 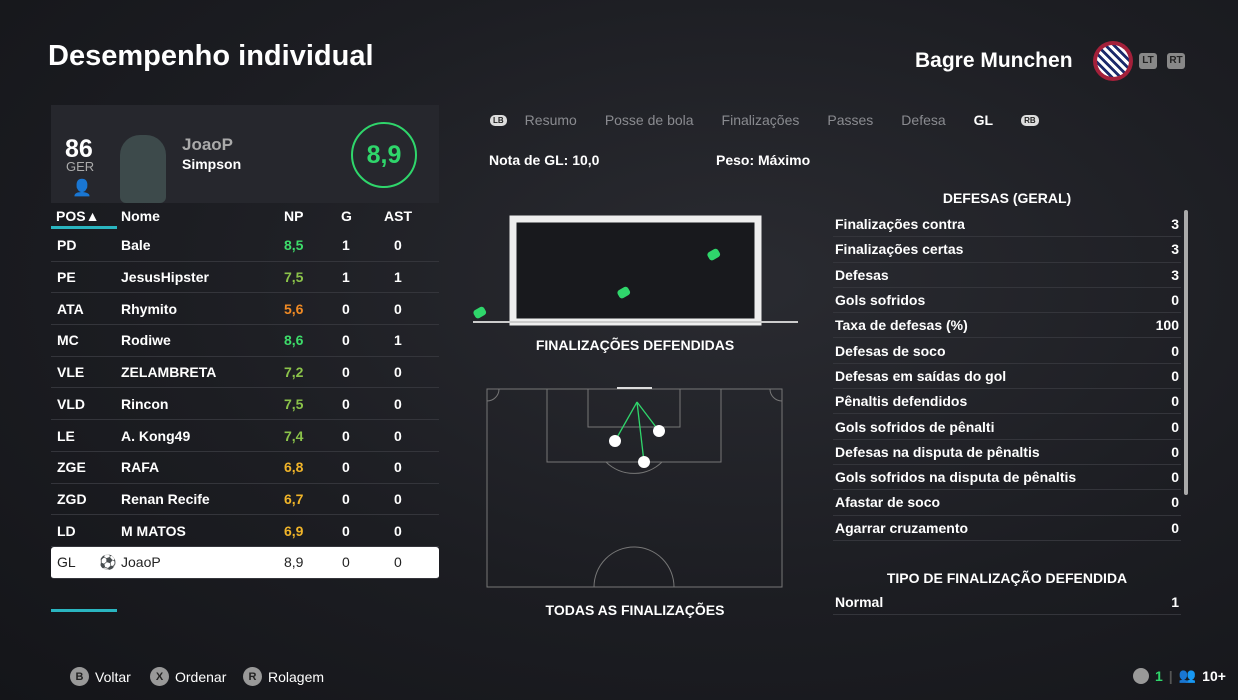 What do you see at coordinates (79, 149) in the screenshot?
I see `player-overall: 86` at bounding box center [79, 149].